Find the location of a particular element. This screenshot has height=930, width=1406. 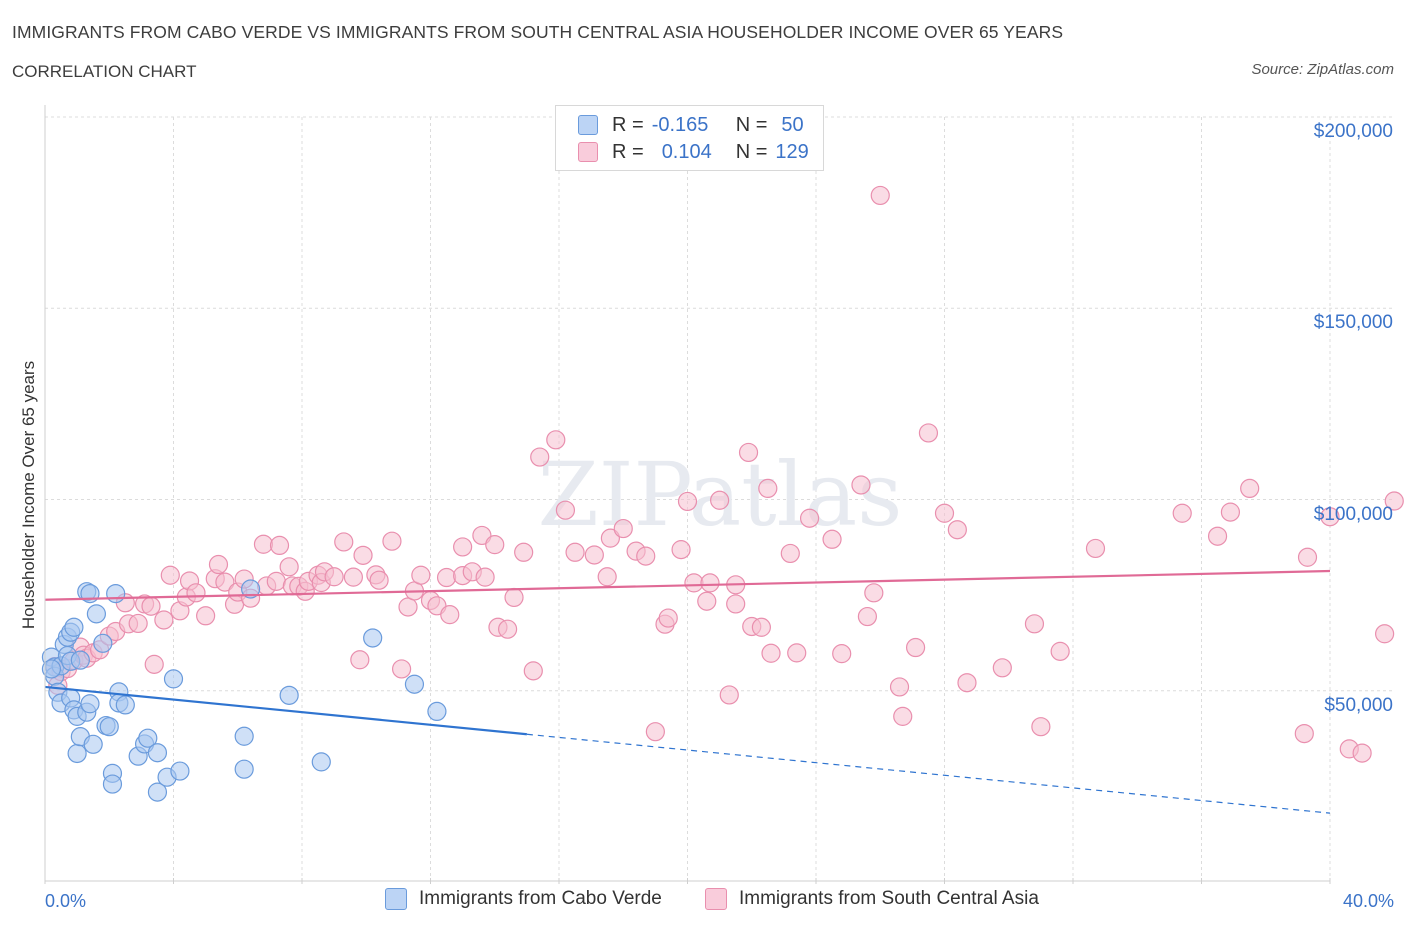

legend-label: Immigrants from Cabo Verde is located at coordinates (540, 898).